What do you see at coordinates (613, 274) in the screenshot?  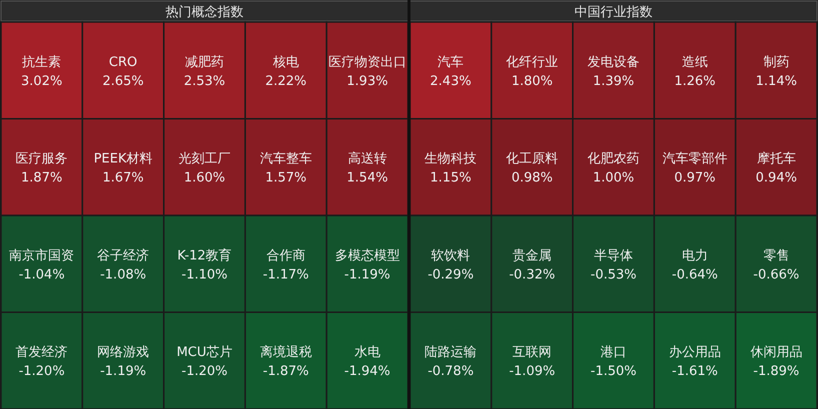 I see `data-label: -0.53%` at bounding box center [613, 274].